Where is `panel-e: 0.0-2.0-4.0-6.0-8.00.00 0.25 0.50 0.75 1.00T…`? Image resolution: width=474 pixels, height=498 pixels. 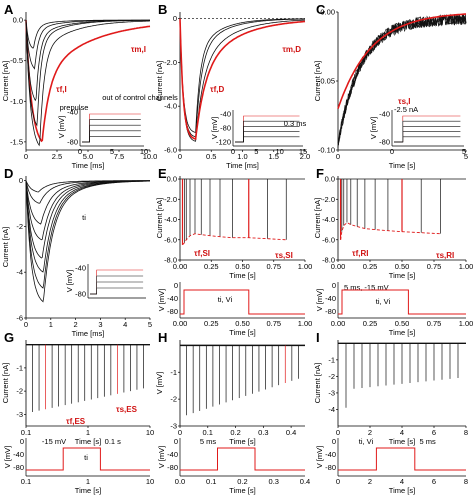
panel-e: 0.0-2.0-4.0-6.0-8.00.00 0.25 0.50 0.75 1.00T… is located at coordinates (233, 251).